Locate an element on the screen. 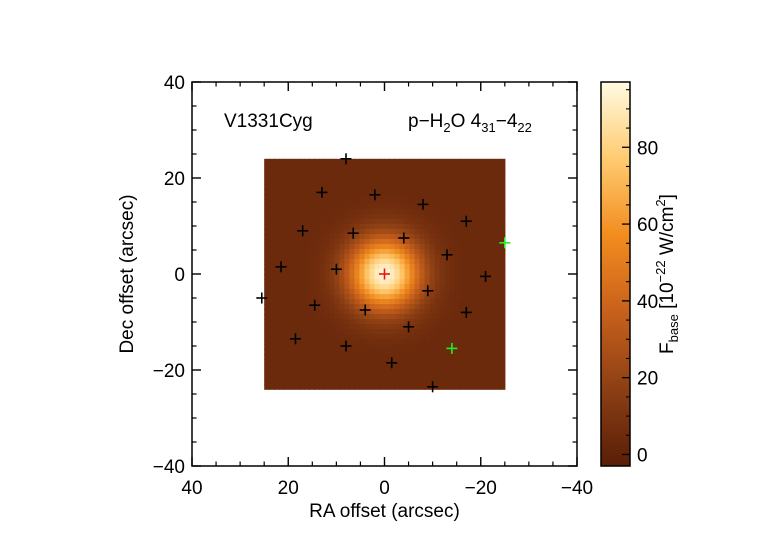 This screenshot has height=550, width=770. colorbar-label-close: ] is located at coordinates (667, 196).